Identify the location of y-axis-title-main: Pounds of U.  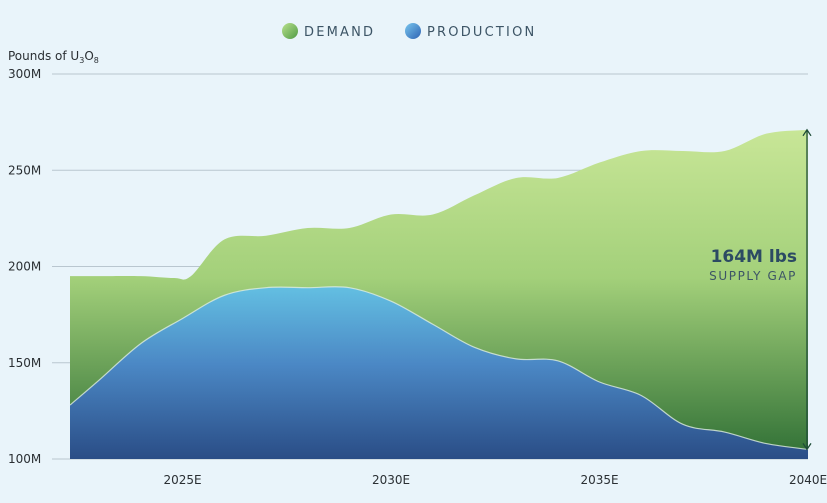
(43, 56).